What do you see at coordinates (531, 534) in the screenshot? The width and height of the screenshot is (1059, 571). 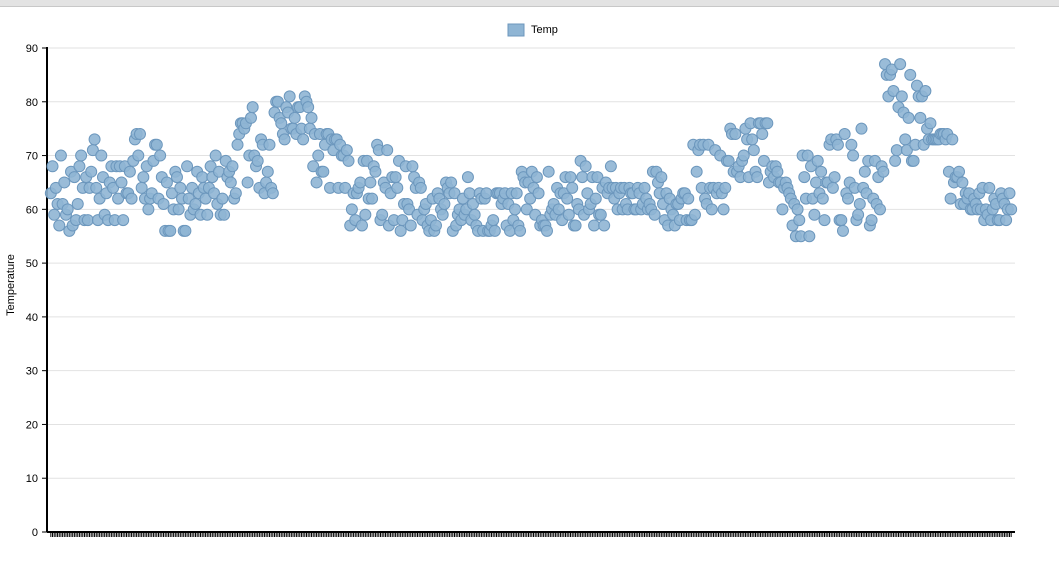 I see `x-axis` at bounding box center [531, 534].